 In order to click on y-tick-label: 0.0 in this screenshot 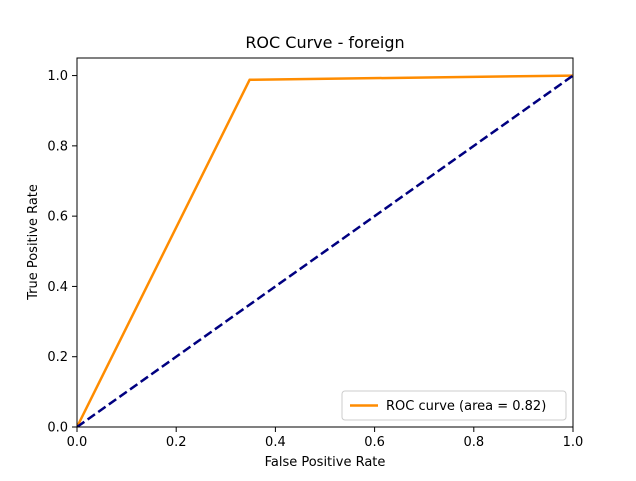, I will do `click(57, 428)`.